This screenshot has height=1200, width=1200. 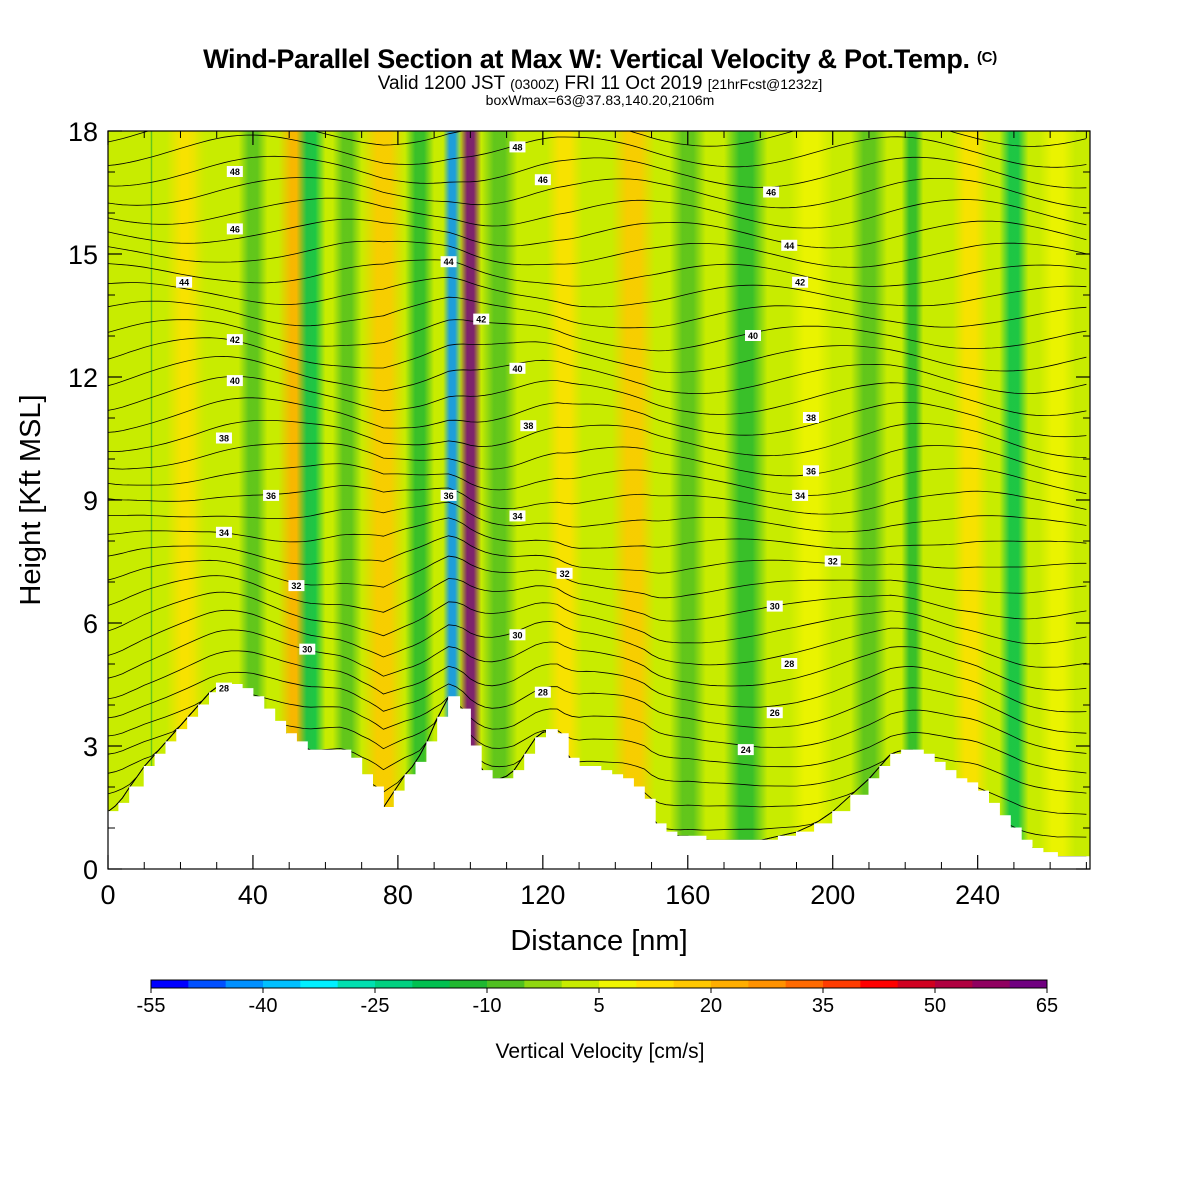 I want to click on x-tick-label: 40, so click(x=253, y=895).